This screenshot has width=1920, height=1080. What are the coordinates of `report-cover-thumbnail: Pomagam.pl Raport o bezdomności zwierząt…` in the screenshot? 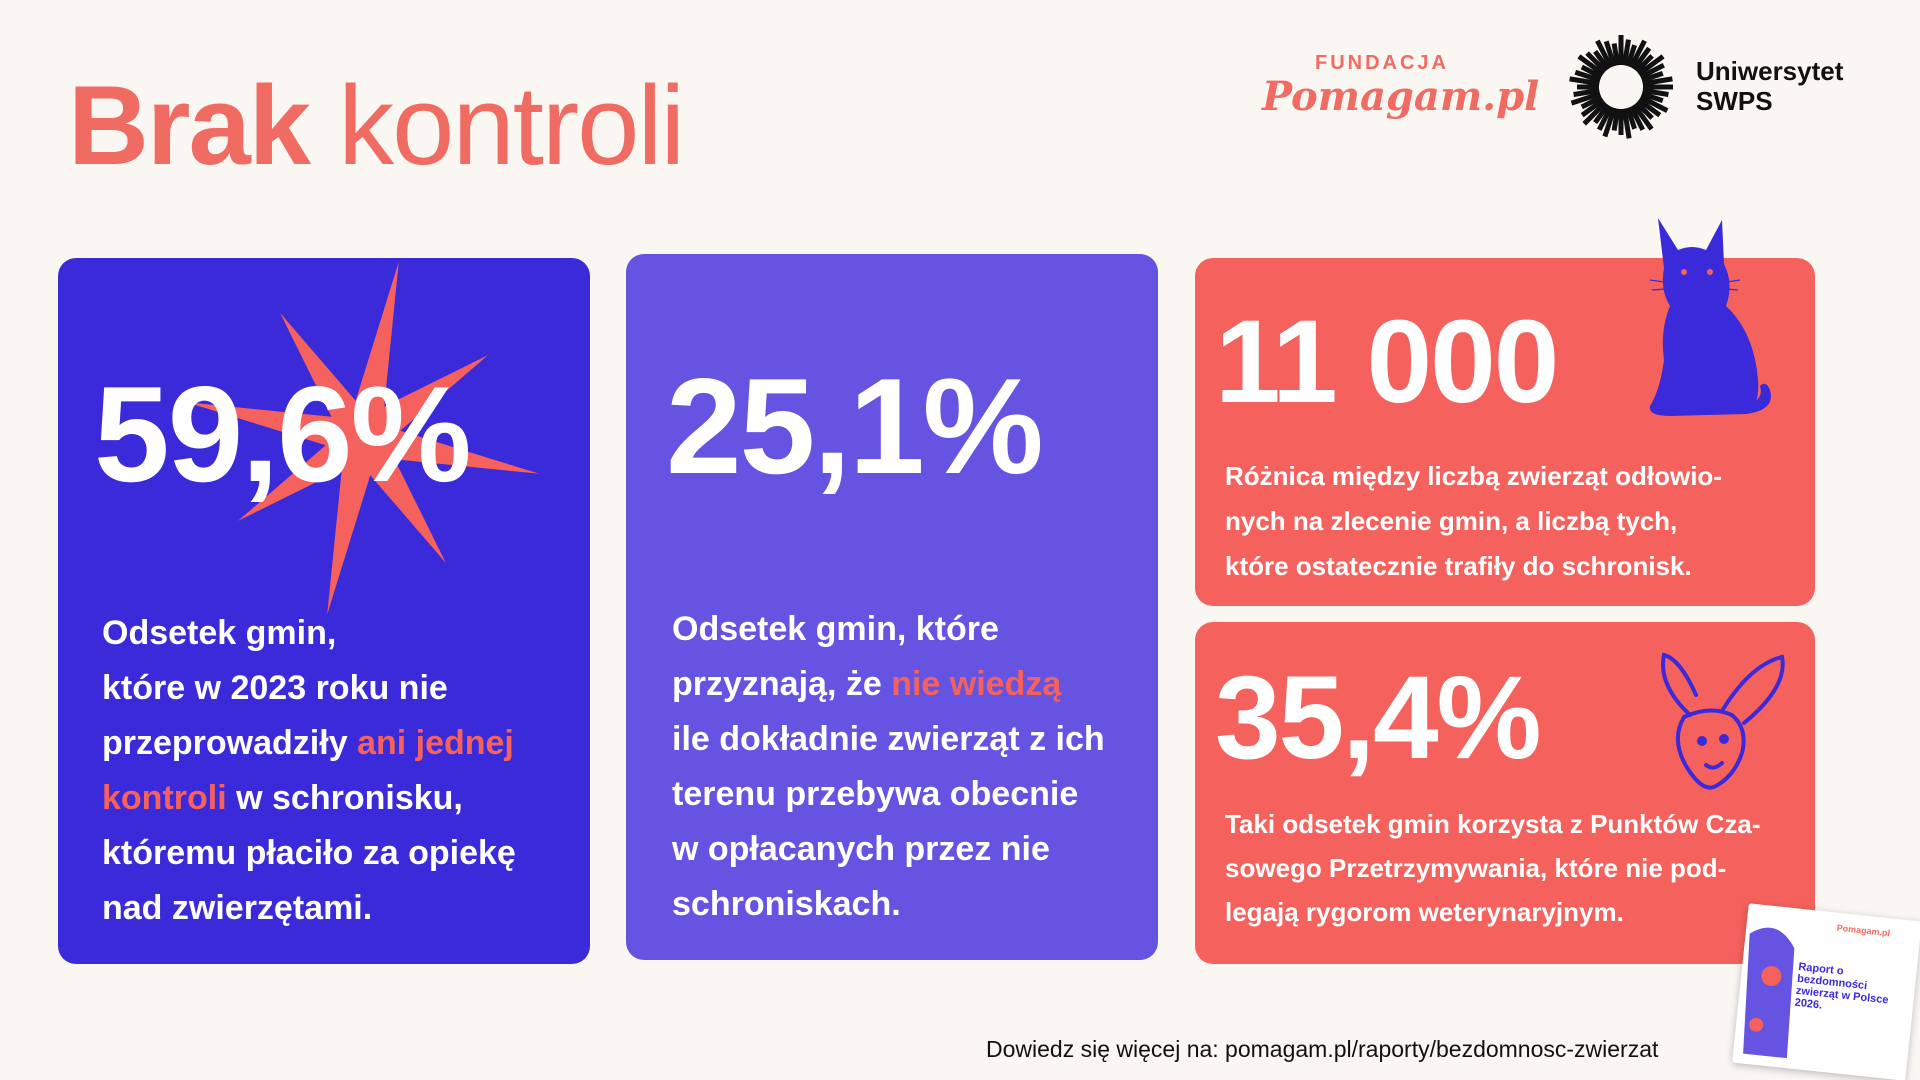 It's located at (1826, 991).